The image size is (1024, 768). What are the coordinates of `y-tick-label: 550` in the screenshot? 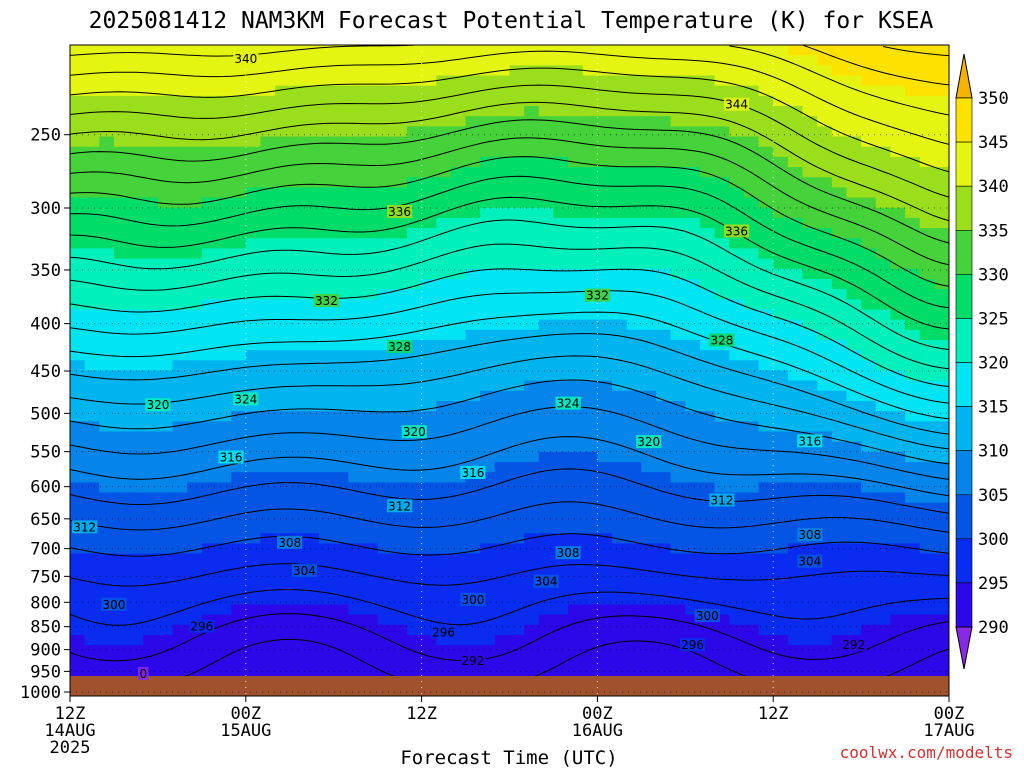 It's located at (45, 453).